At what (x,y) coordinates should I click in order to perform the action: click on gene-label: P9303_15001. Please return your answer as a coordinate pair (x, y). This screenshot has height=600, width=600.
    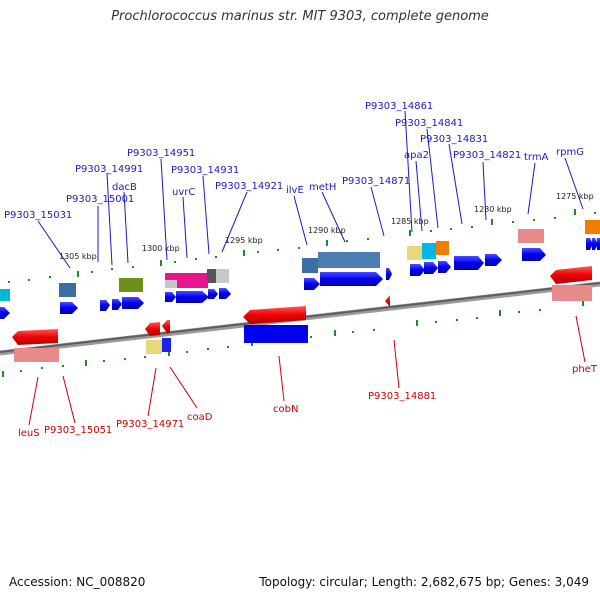
    Looking at the image, I should click on (100, 199).